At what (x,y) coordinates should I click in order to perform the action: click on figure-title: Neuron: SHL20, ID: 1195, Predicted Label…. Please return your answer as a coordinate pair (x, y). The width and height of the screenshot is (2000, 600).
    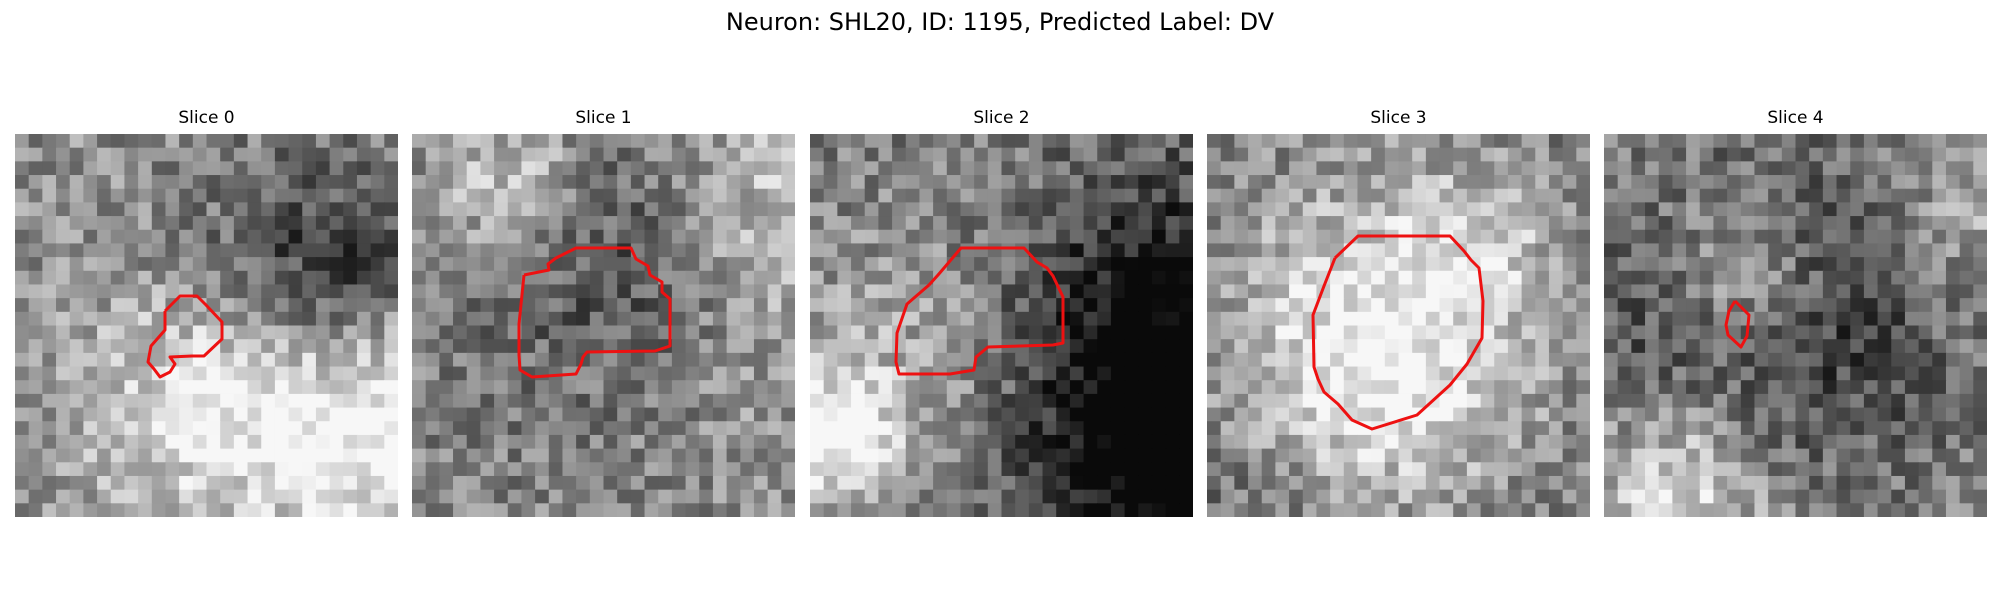
    Looking at the image, I should click on (1000, 22).